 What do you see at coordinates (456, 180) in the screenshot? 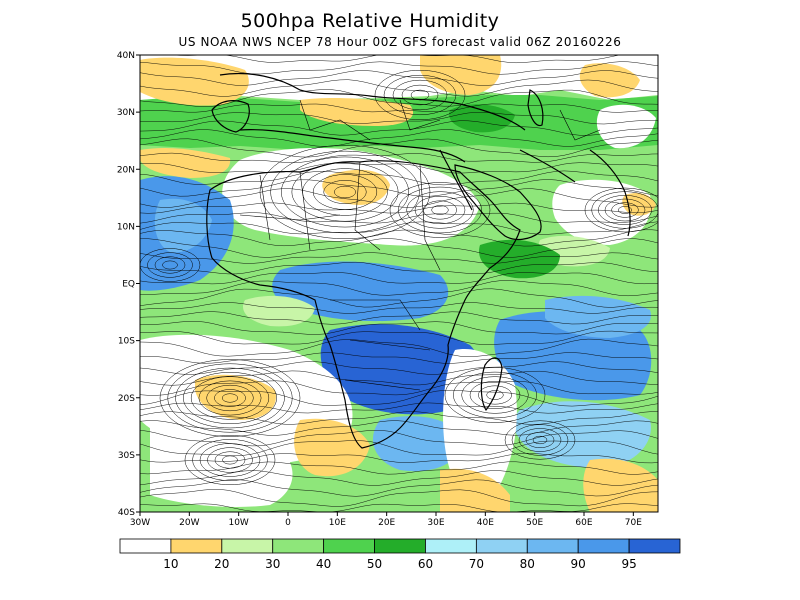
I see `coastline-red-sea` at bounding box center [456, 180].